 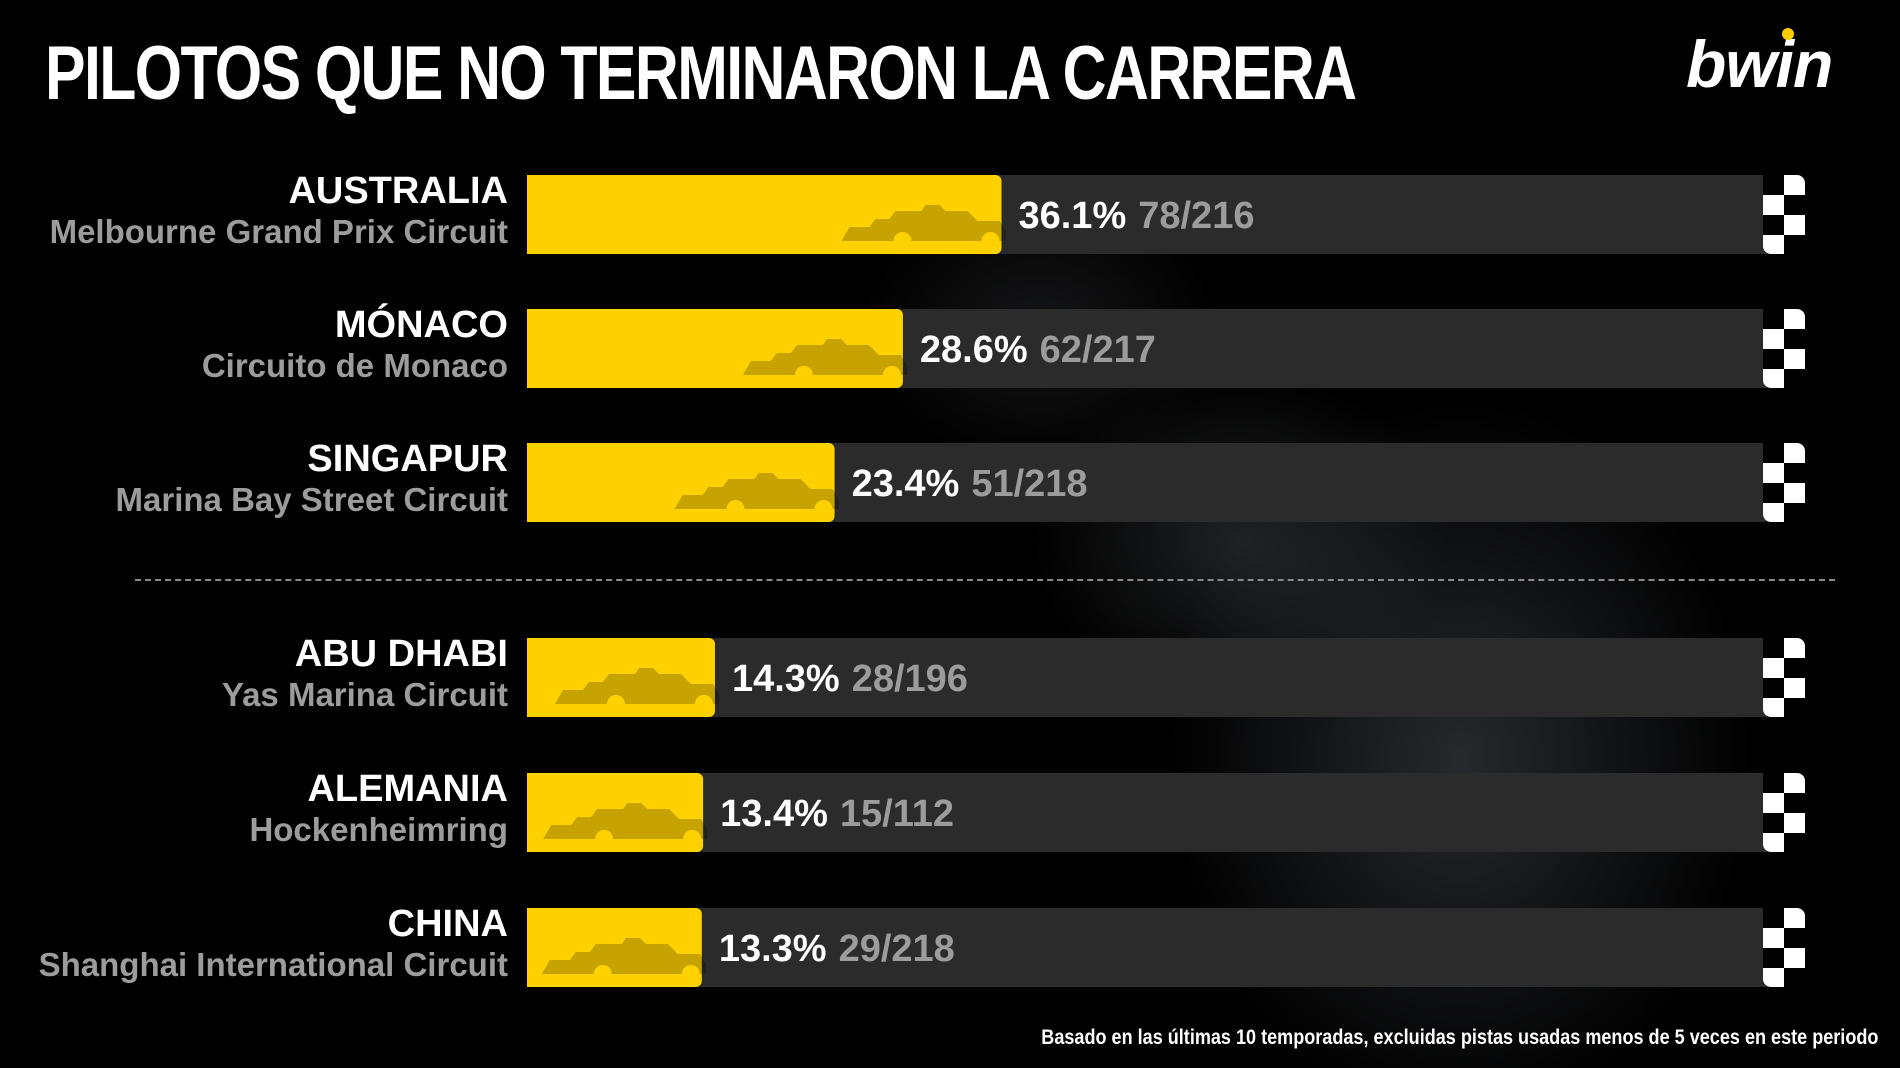 I want to click on circuit-label: Melbourne Grand Prix Circuit, so click(x=279, y=231).